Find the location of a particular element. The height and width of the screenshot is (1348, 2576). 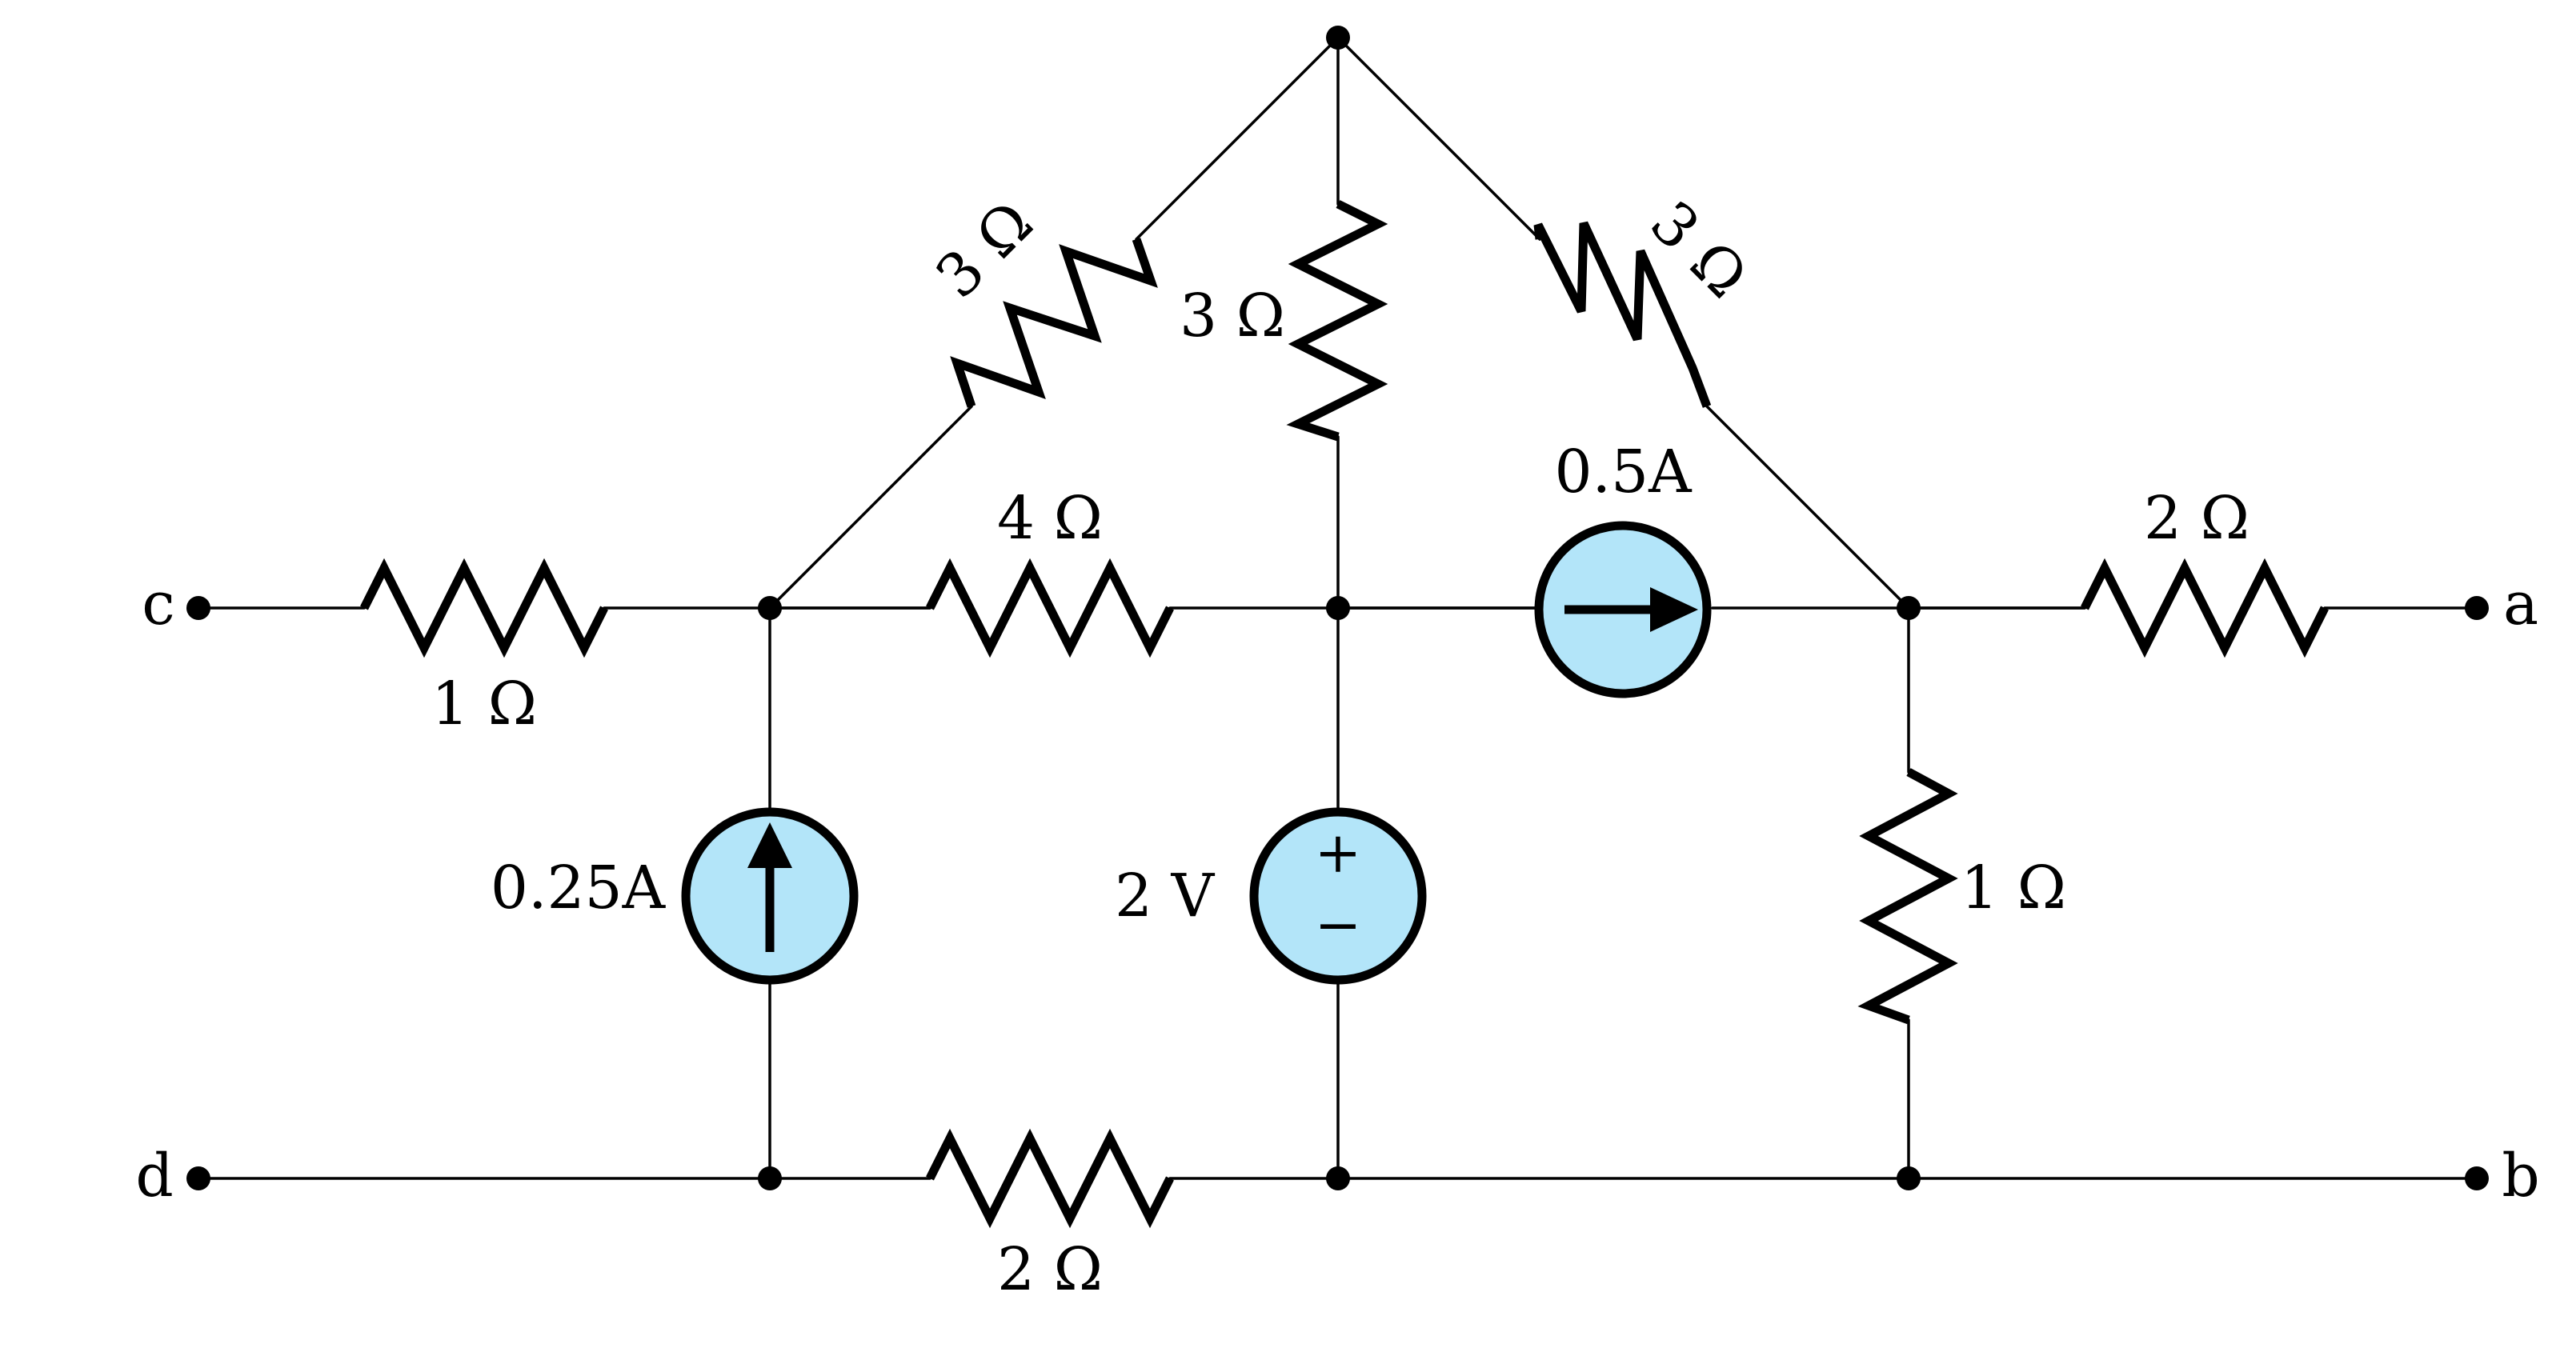

terminal-c-dot is located at coordinates (198, 608).